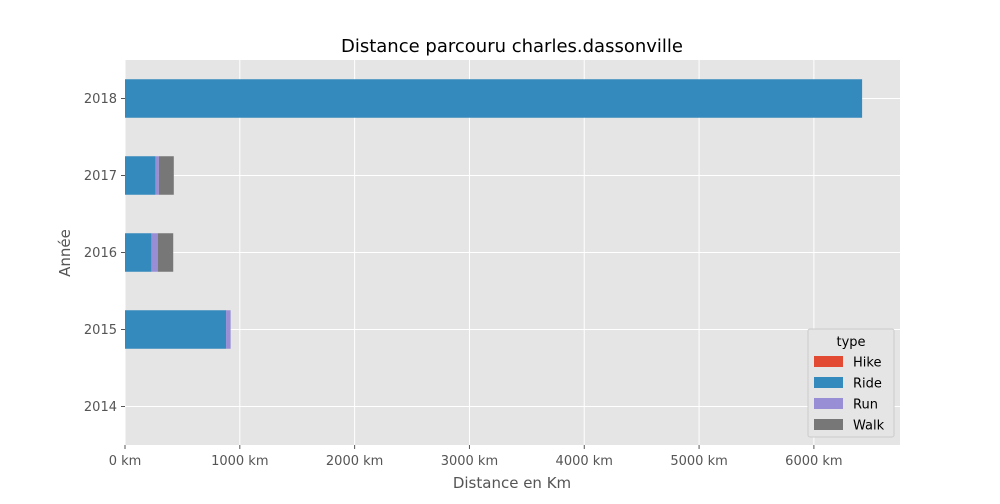  Describe the element at coordinates (828, 424) in the screenshot. I see `legend-swatch-walk` at that location.